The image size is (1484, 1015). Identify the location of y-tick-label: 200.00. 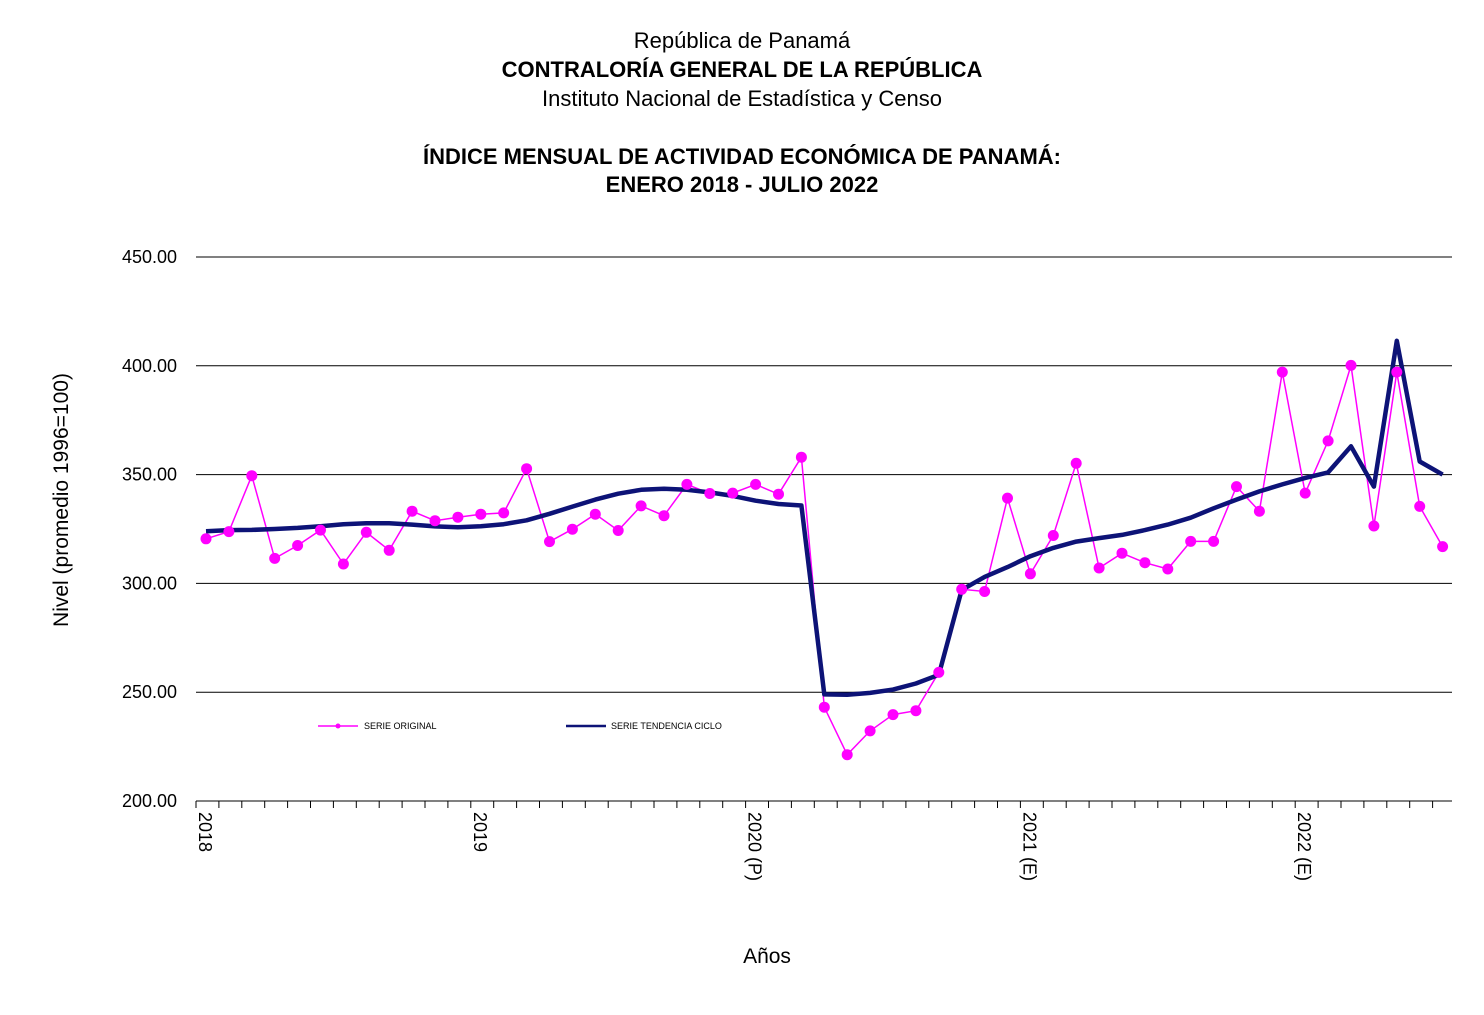
(149, 801).